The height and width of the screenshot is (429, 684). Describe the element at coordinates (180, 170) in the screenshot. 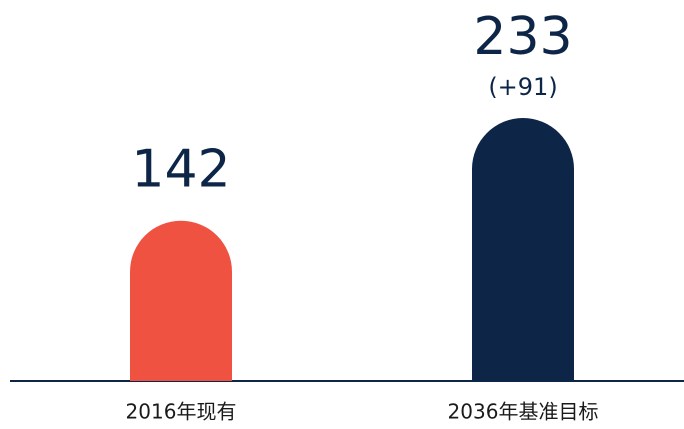

I see `value-label: 142` at that location.